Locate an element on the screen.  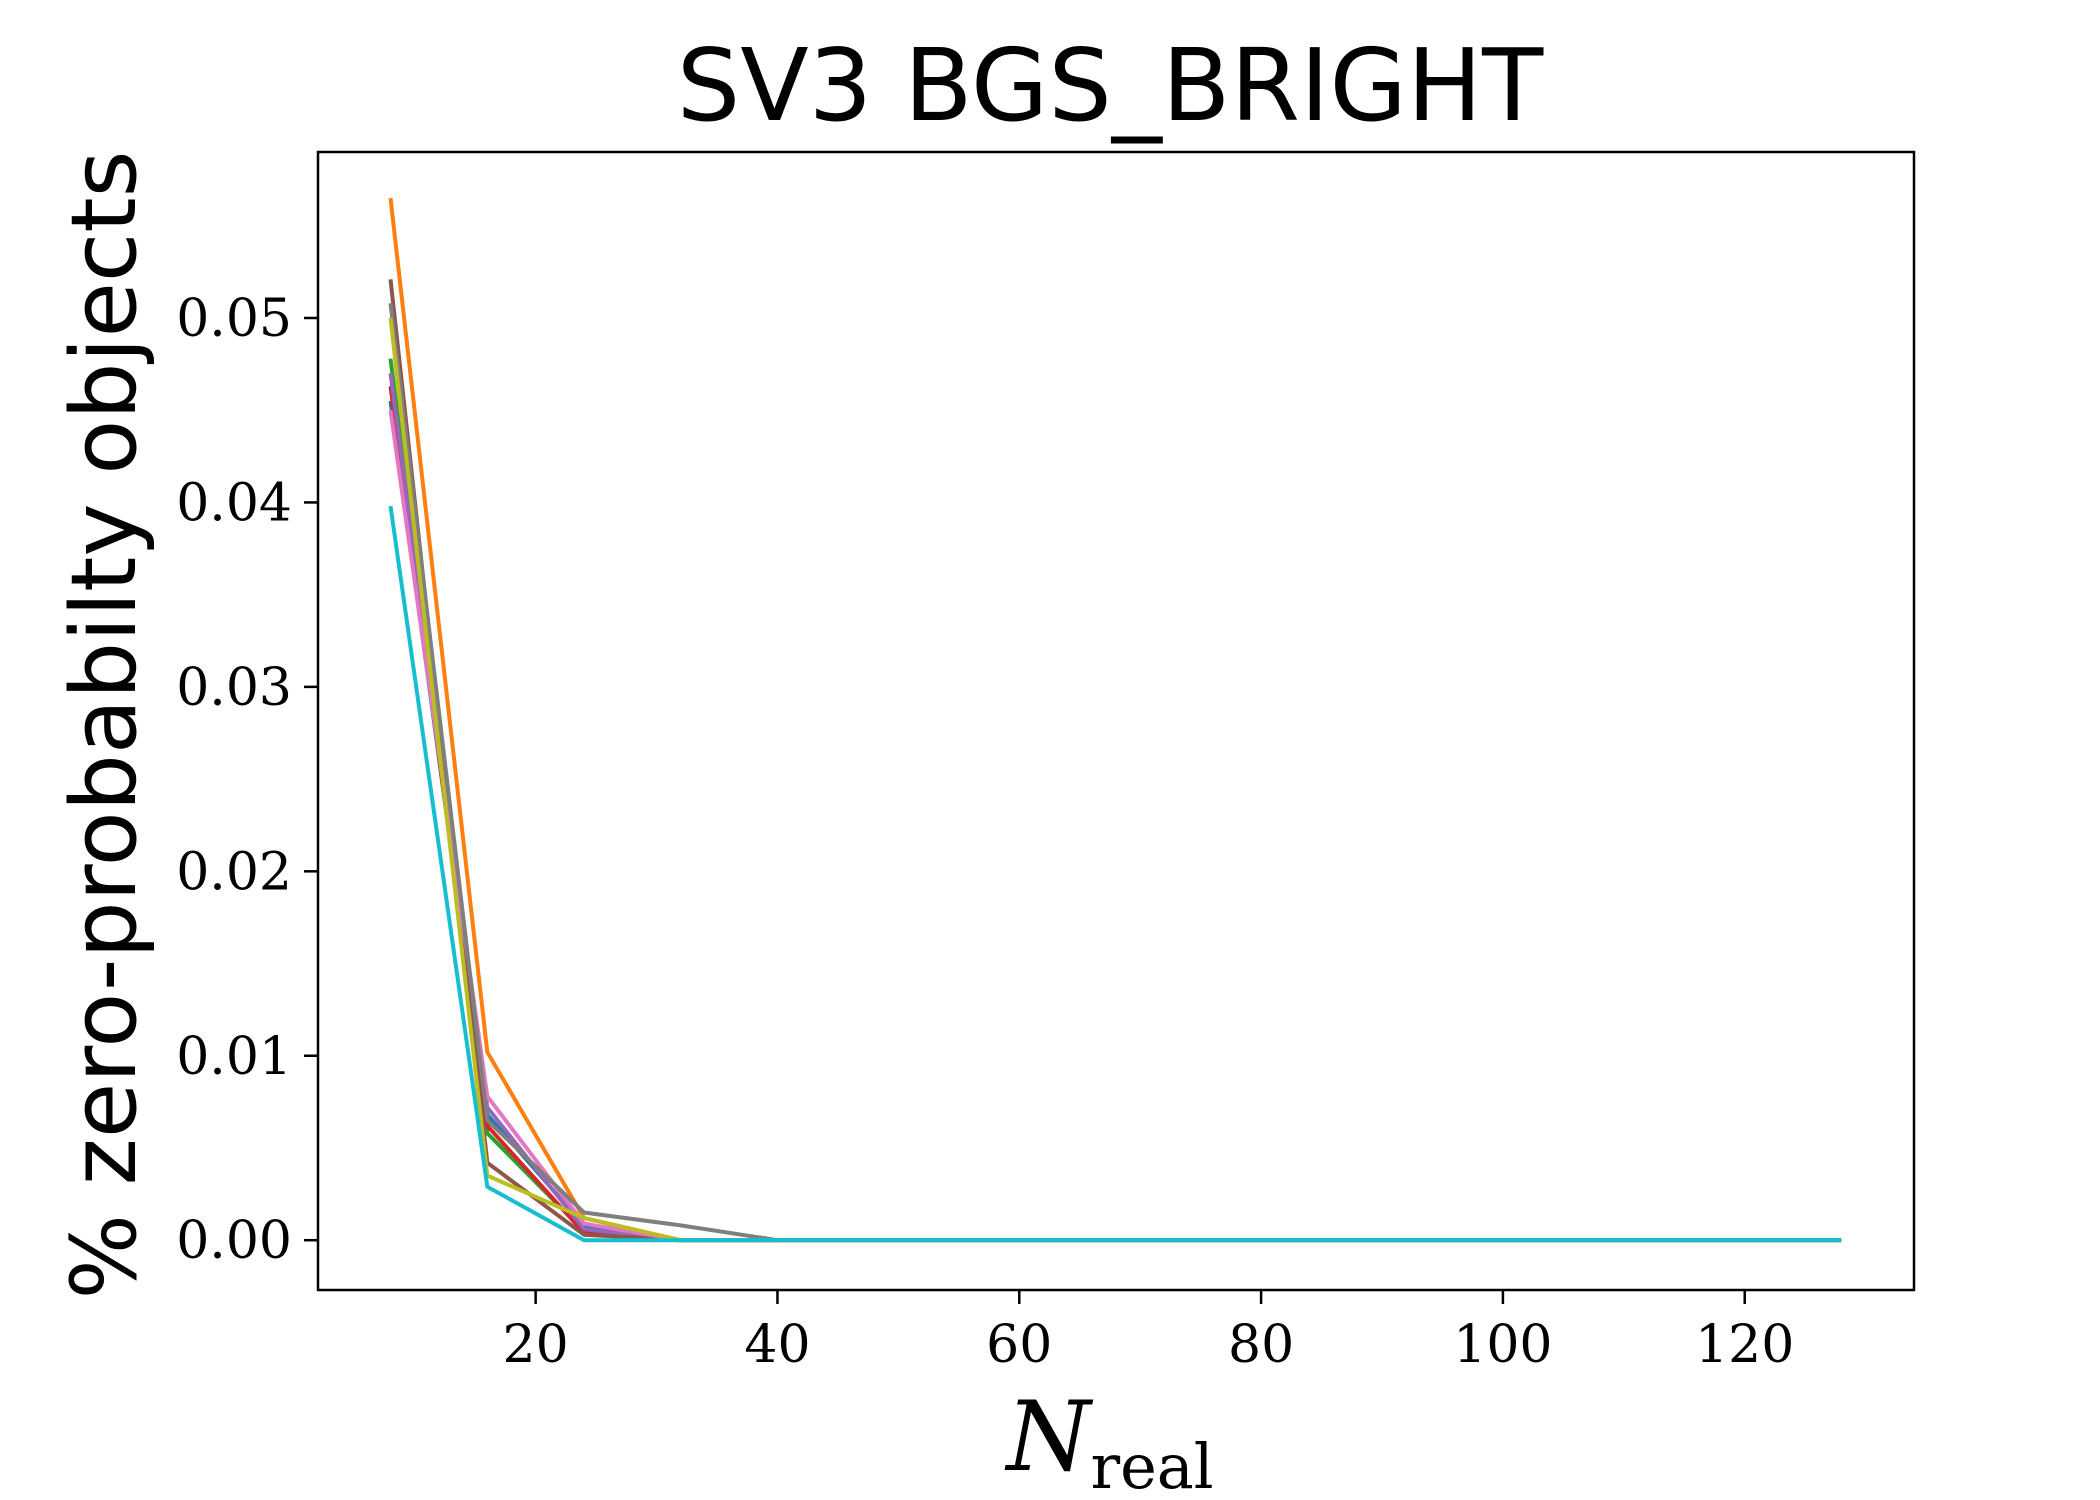
y-tick-label: 0.04 is located at coordinates (234, 503).